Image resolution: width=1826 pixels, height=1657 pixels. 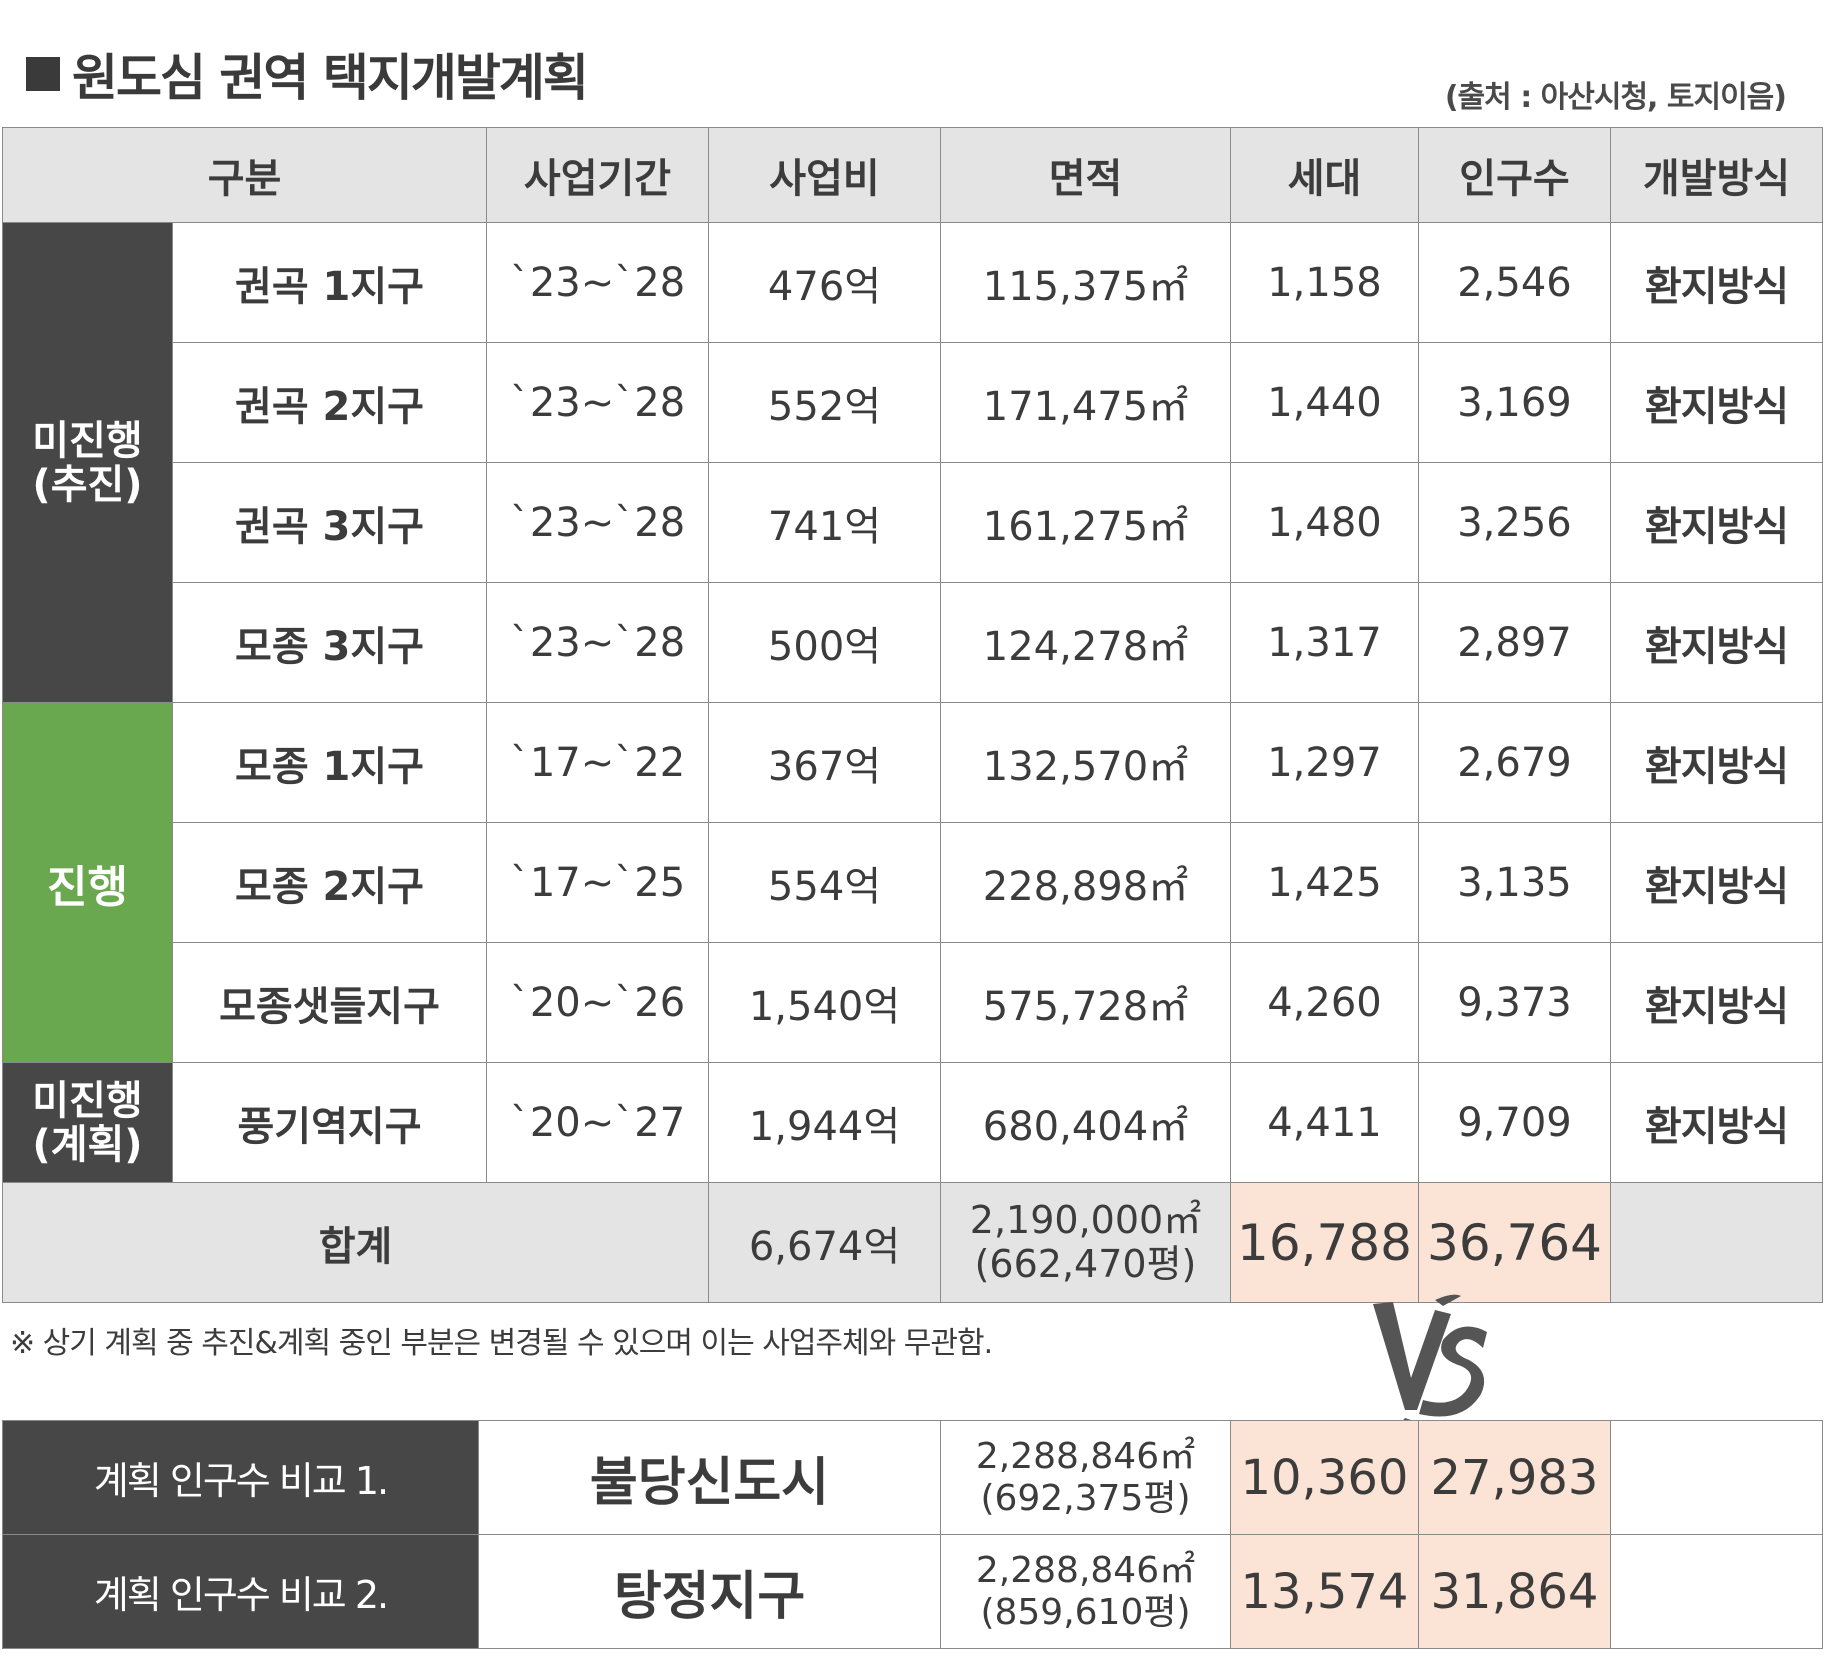 I want to click on total-population: 36,764, so click(x=1514, y=1242).